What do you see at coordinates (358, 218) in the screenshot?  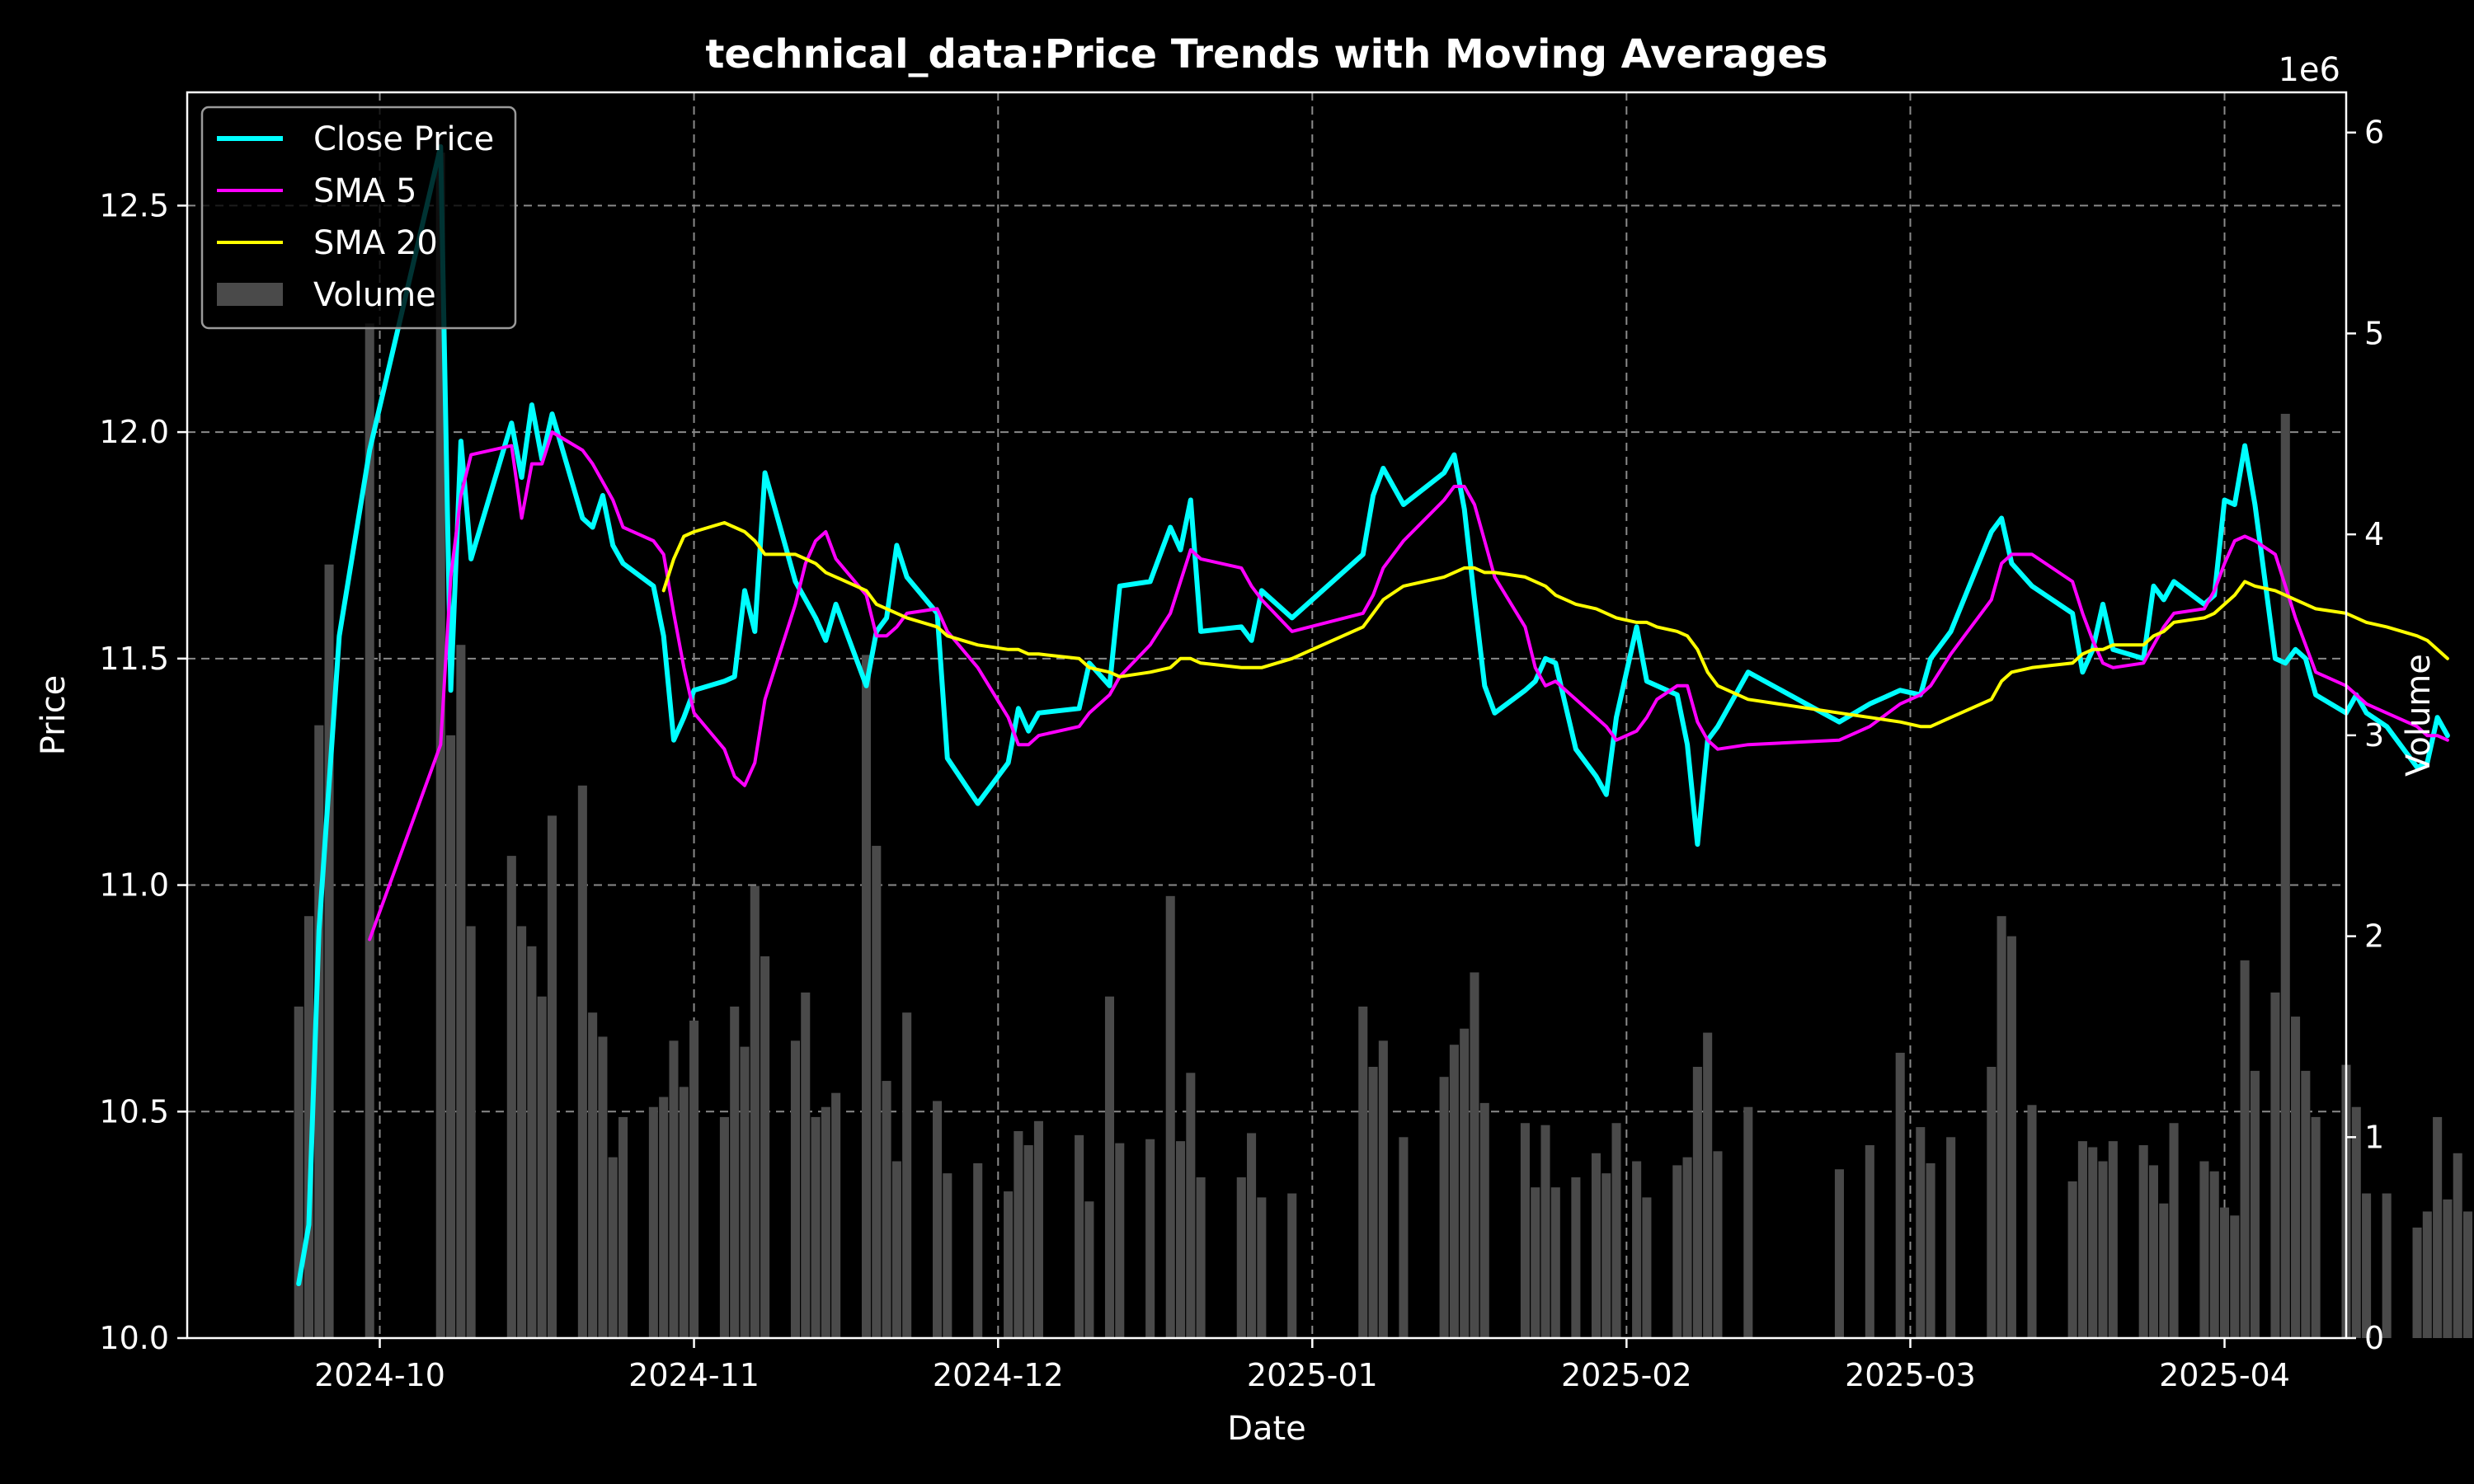 I see `legend: Close Price SMA 5 SMA 20 Volume` at bounding box center [358, 218].